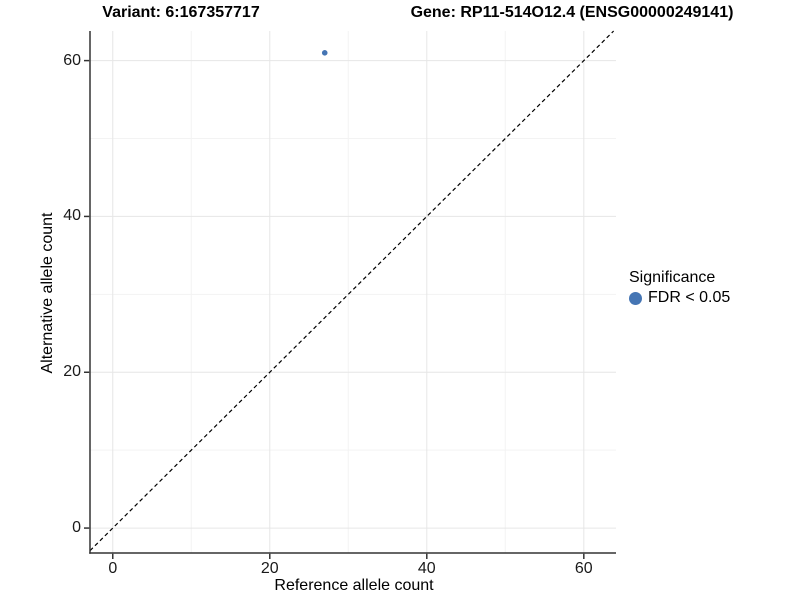 This screenshot has height=600, width=800. Describe the element at coordinates (72, 216) in the screenshot. I see `y-tick-label: 40` at that location.